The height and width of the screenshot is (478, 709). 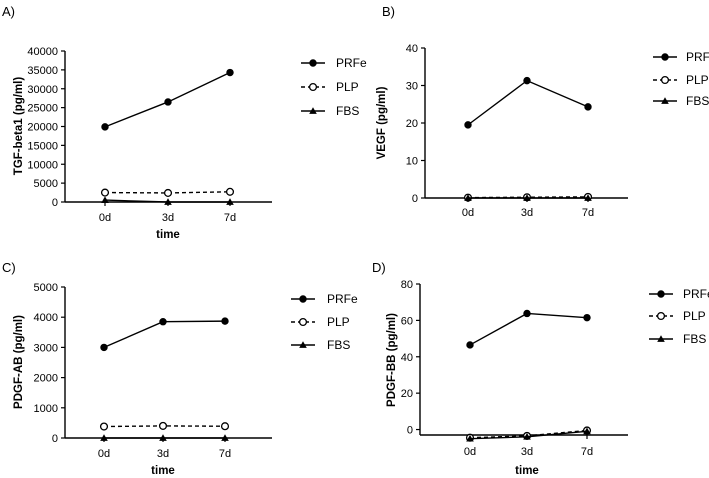 I want to click on y-tick-label: 60, so click(x=407, y=321).